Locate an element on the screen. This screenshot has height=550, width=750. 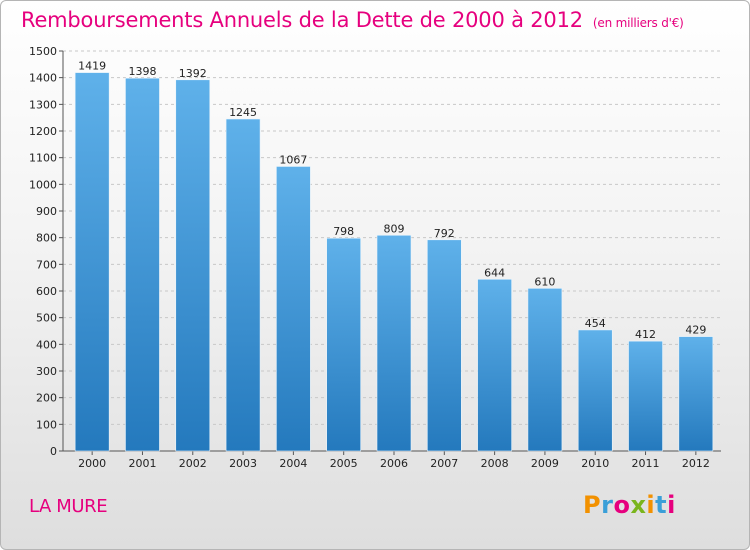
bar-2010 is located at coordinates (595, 390).